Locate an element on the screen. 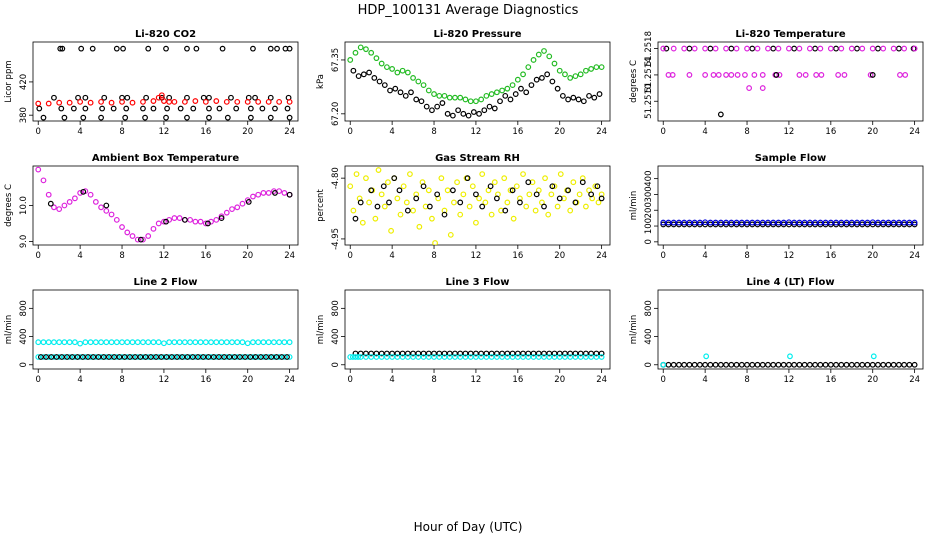 This screenshot has height=540, width=936. series-pressure-reference is located at coordinates (476, 93).